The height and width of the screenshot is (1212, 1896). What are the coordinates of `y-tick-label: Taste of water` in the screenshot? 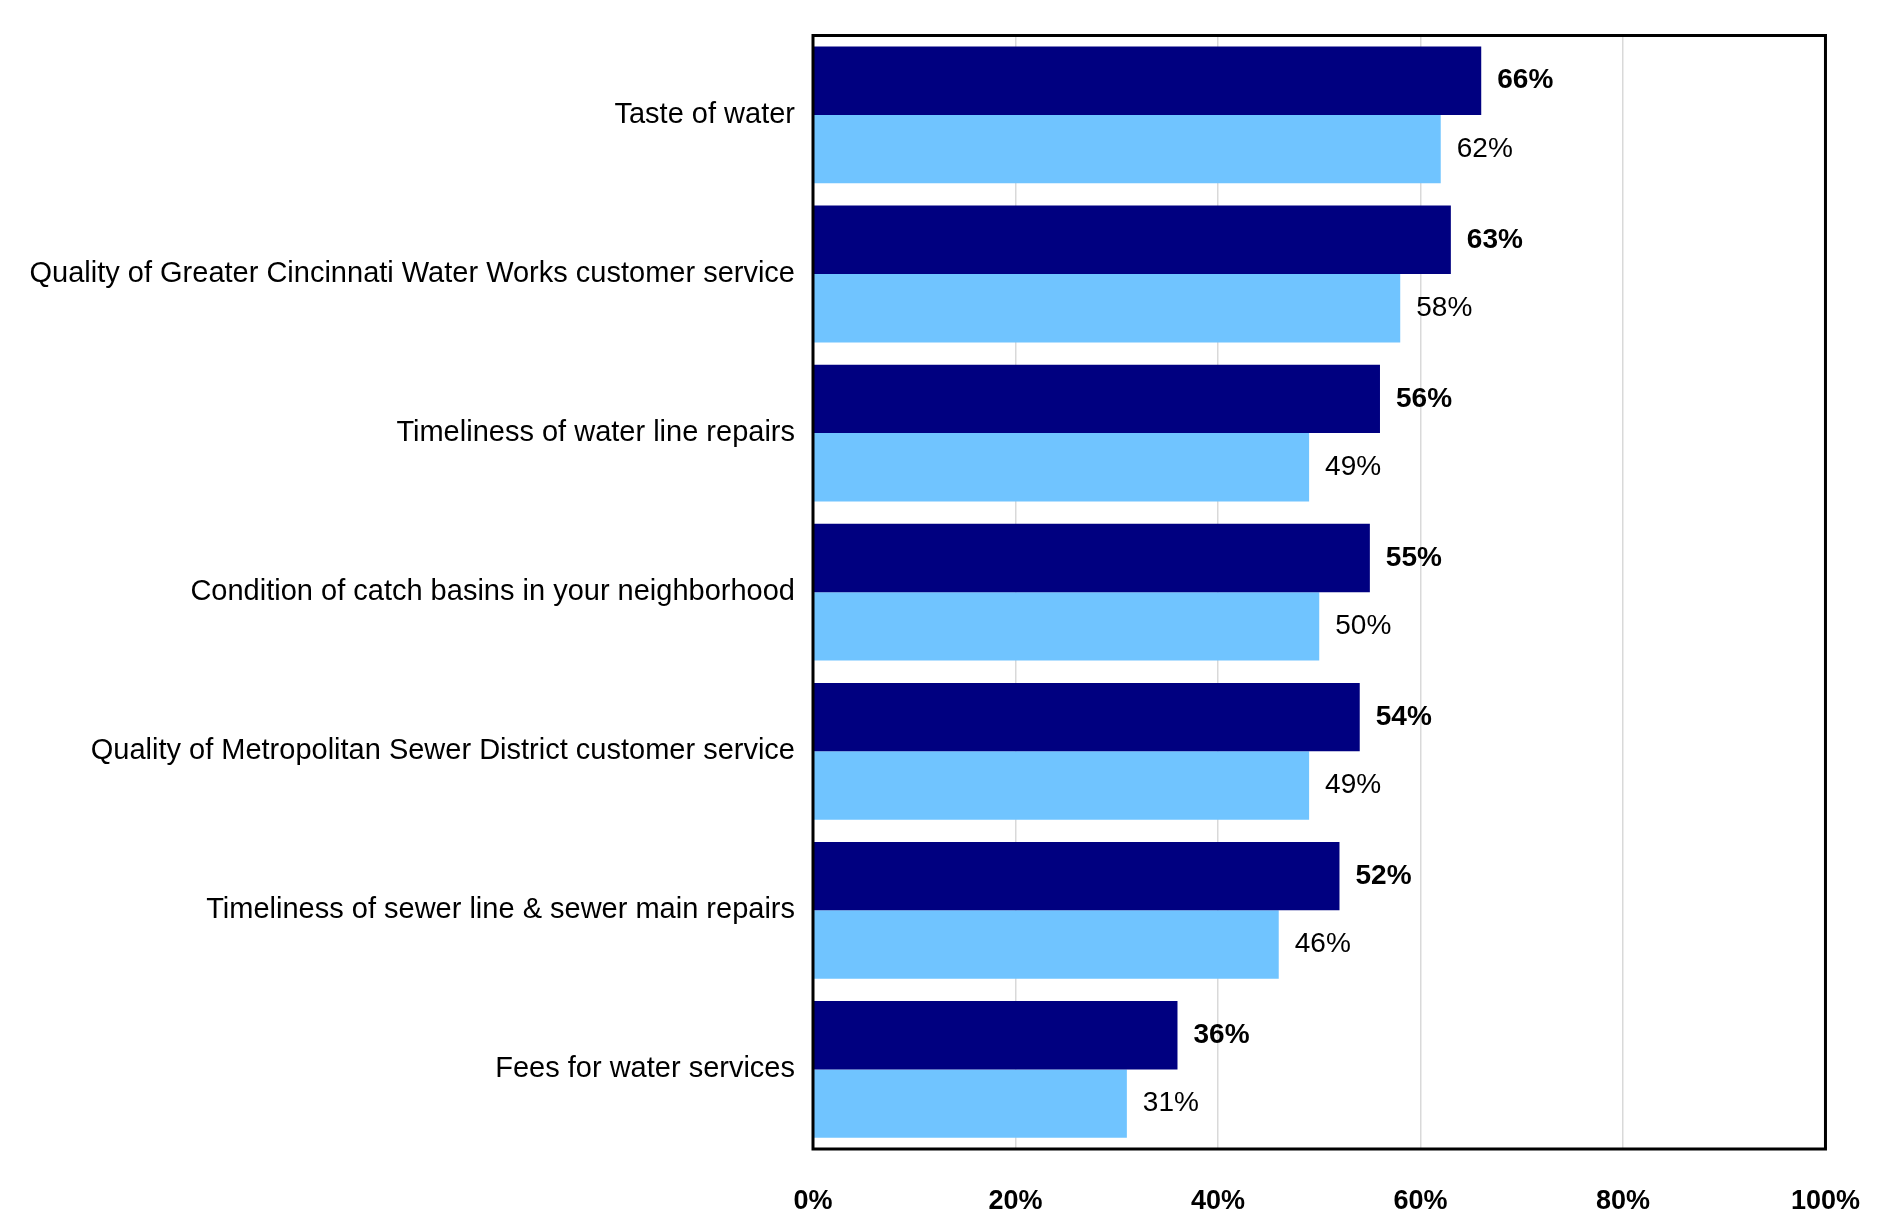 It's located at (705, 112).